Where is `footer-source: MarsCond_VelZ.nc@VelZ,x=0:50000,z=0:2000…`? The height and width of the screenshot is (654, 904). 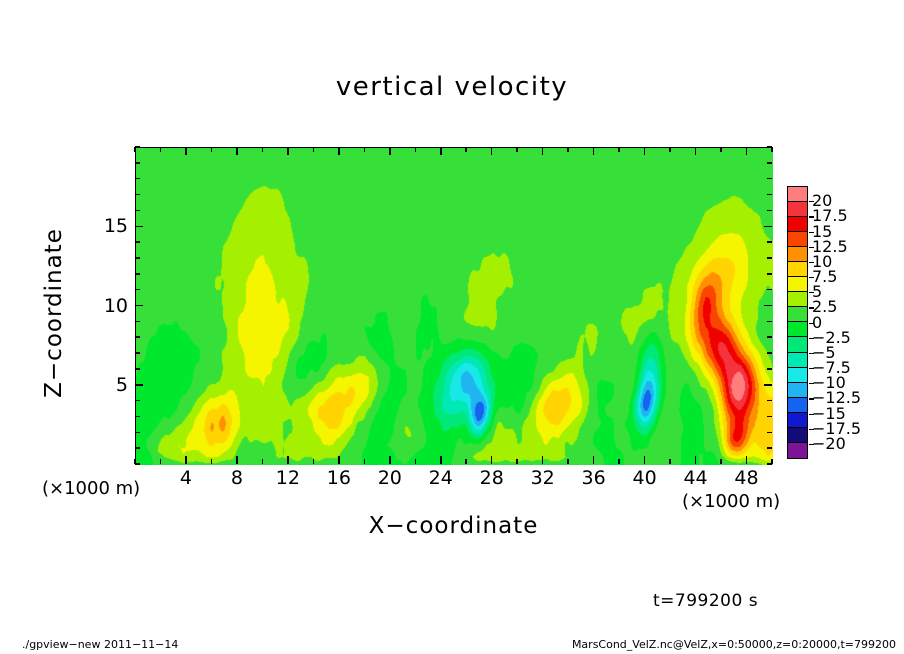 footer-source: MarsCond_VelZ.nc@VelZ,x=0:50000,z=0:2000… is located at coordinates (733, 644).